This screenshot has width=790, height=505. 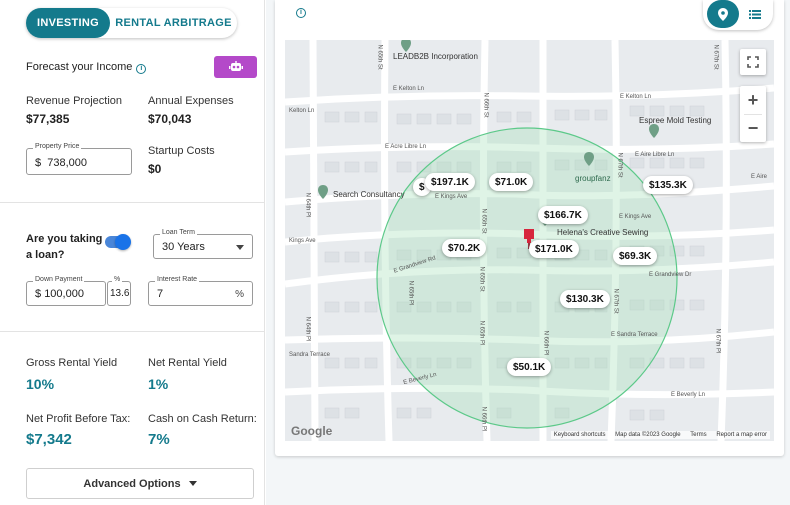 I want to click on mode-rental-arbitrage-button: RENTAL ARBITRAGE, so click(x=173, y=23).